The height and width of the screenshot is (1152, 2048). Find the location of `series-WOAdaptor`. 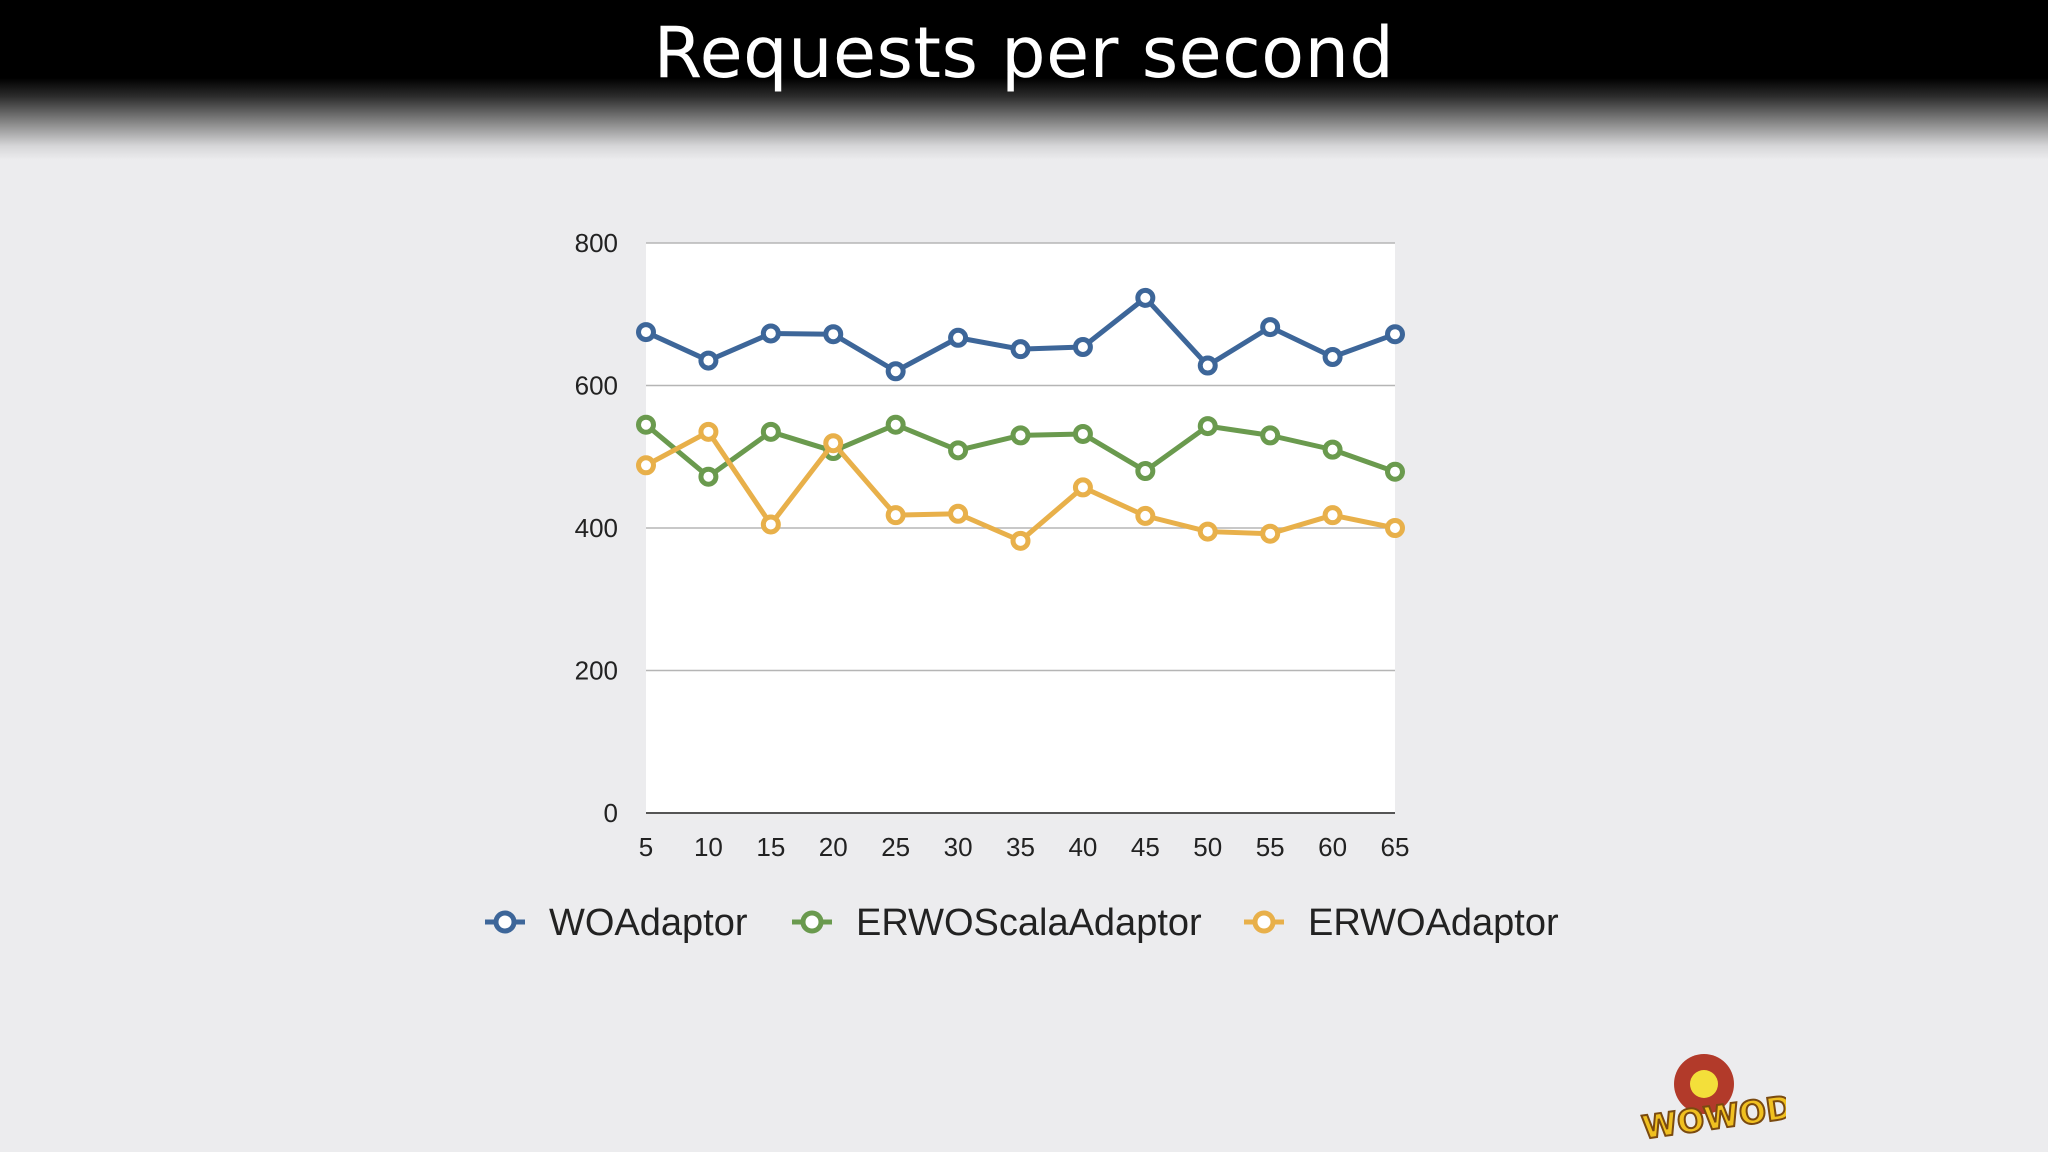

series-WOAdaptor is located at coordinates (1020, 334).